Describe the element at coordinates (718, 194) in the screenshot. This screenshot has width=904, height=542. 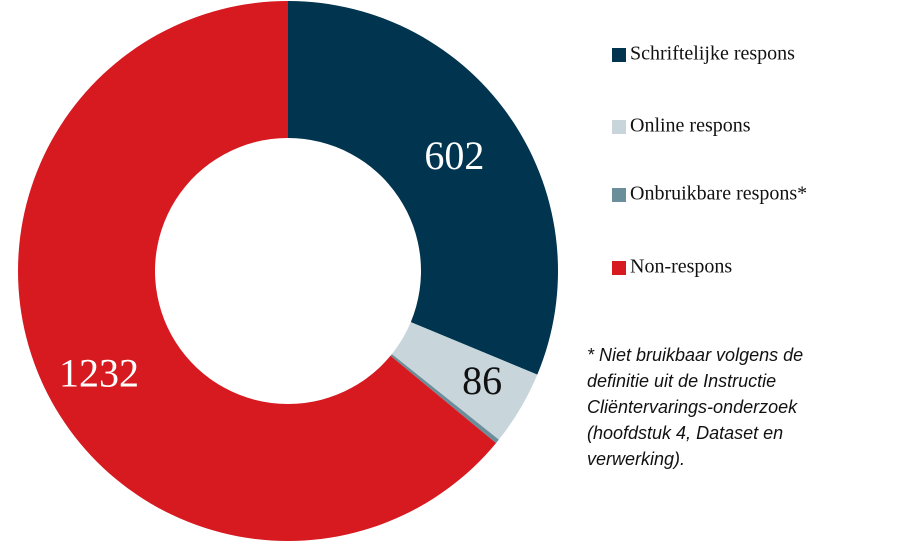
I see `legend-label: Onbruikbare respons*` at that location.